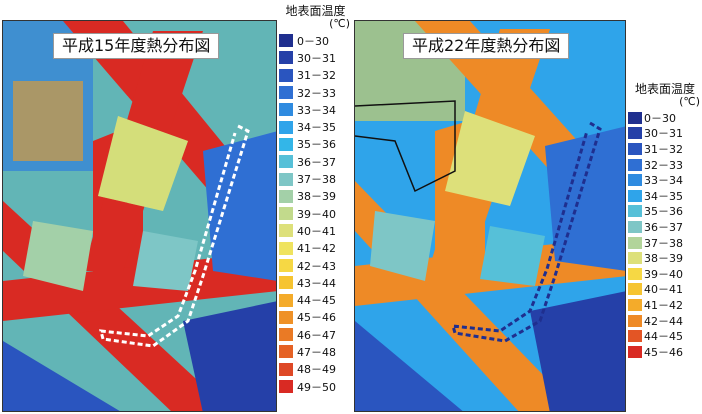 Image resolution: width=702 pixels, height=414 pixels. What do you see at coordinates (315, 109) in the screenshot?
I see `legend-row: 33－34` at bounding box center [315, 109].